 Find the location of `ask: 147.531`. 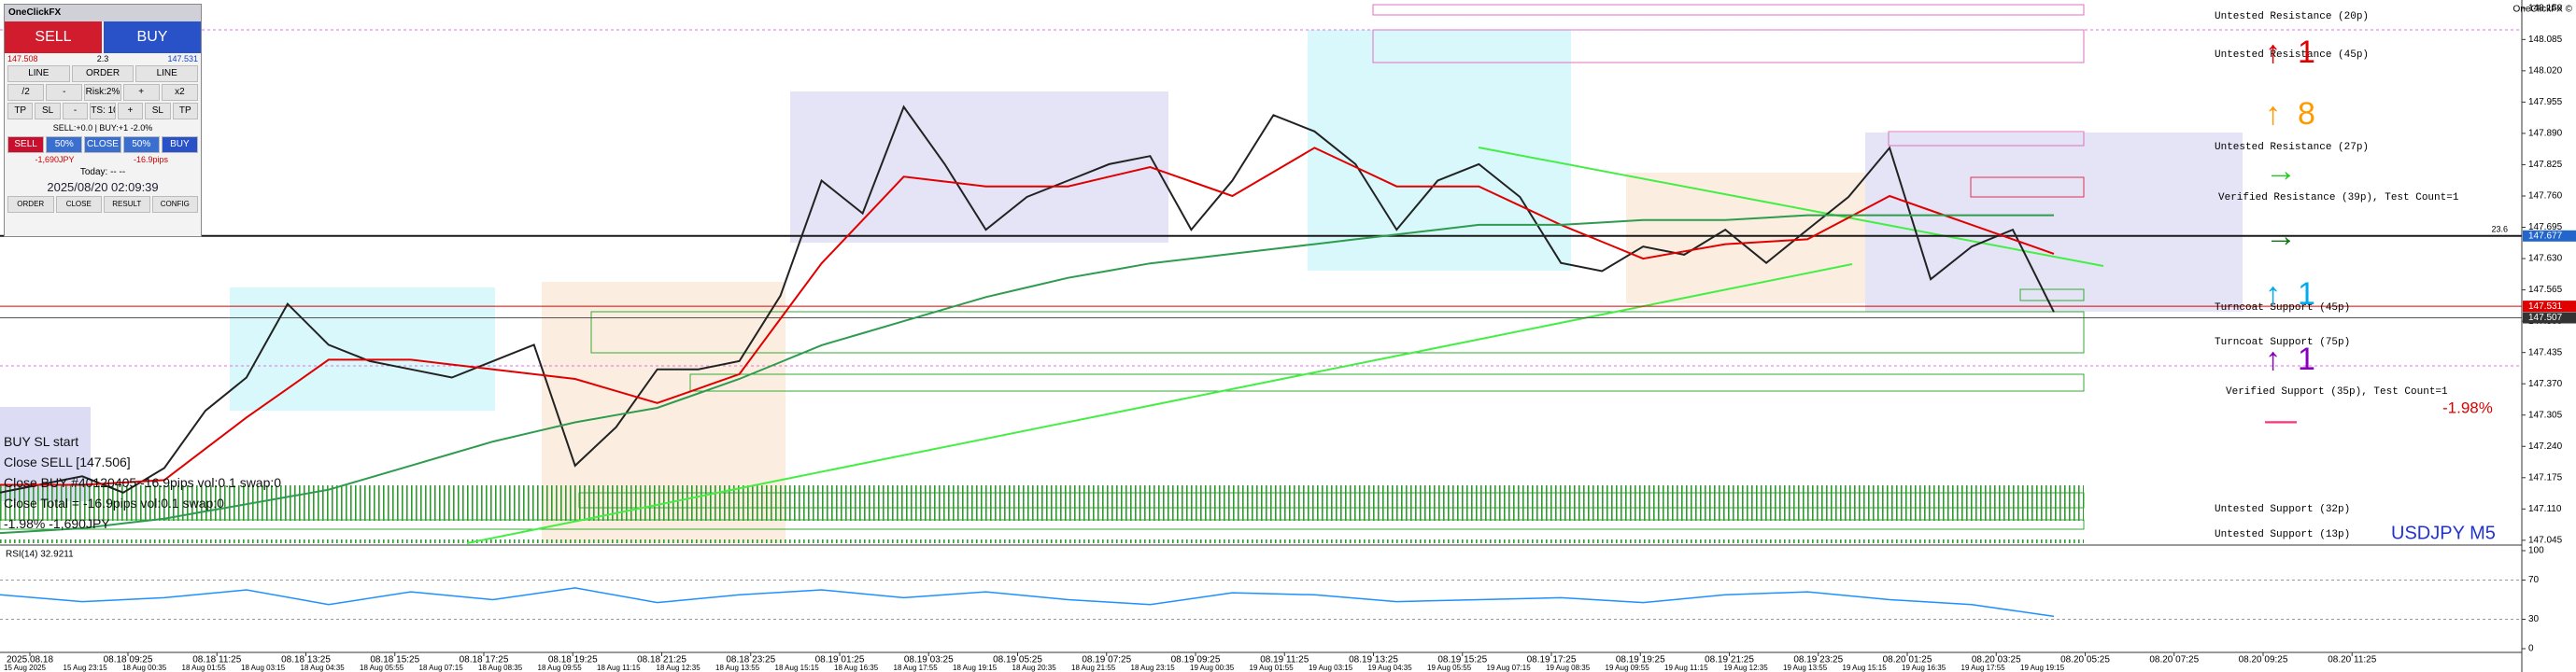

ask: 147.531 is located at coordinates (183, 58).